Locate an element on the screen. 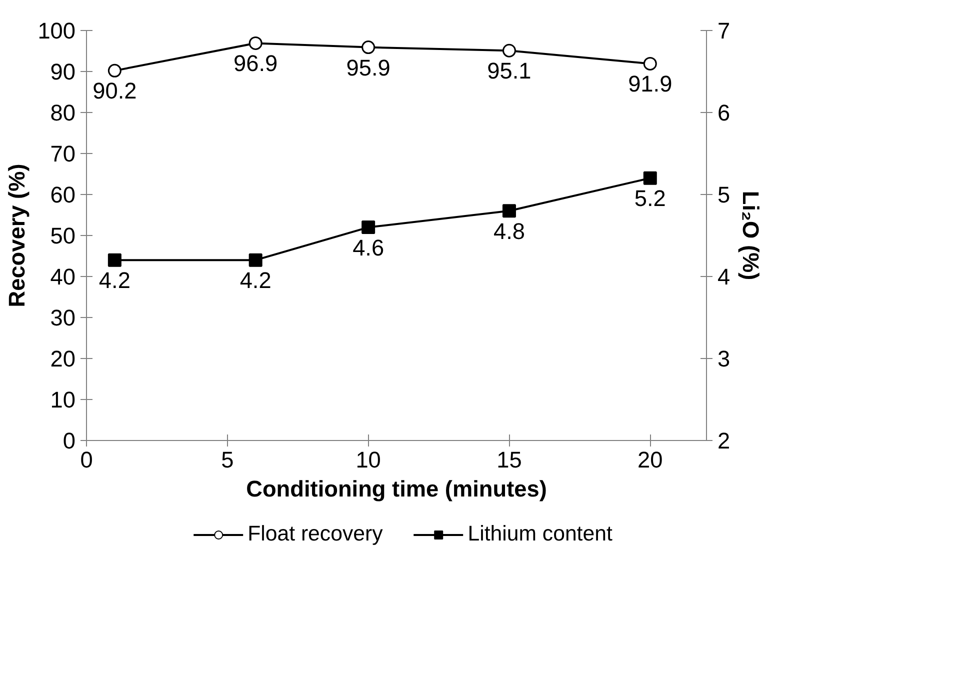  data-label: 95.9 is located at coordinates (368, 67).